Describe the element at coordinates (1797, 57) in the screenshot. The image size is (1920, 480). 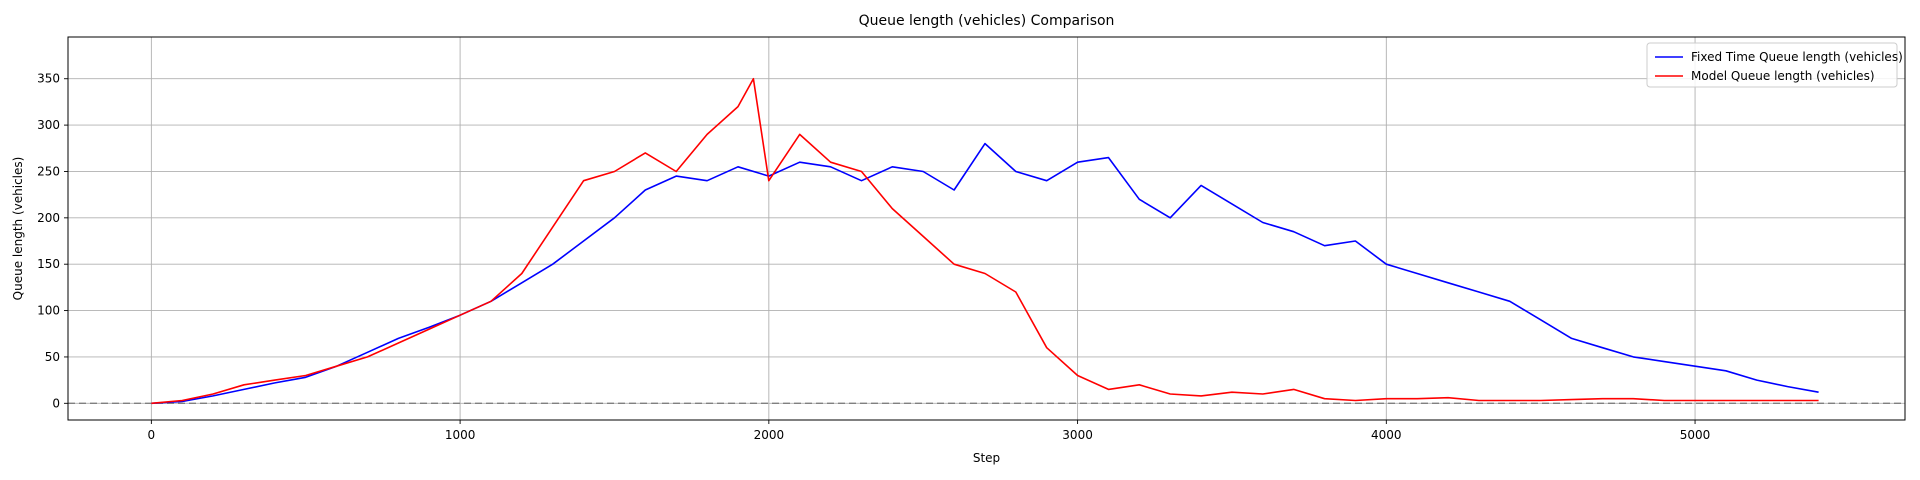
I see `legend-label: Fixed Time Queue length (vehicles)` at that location.